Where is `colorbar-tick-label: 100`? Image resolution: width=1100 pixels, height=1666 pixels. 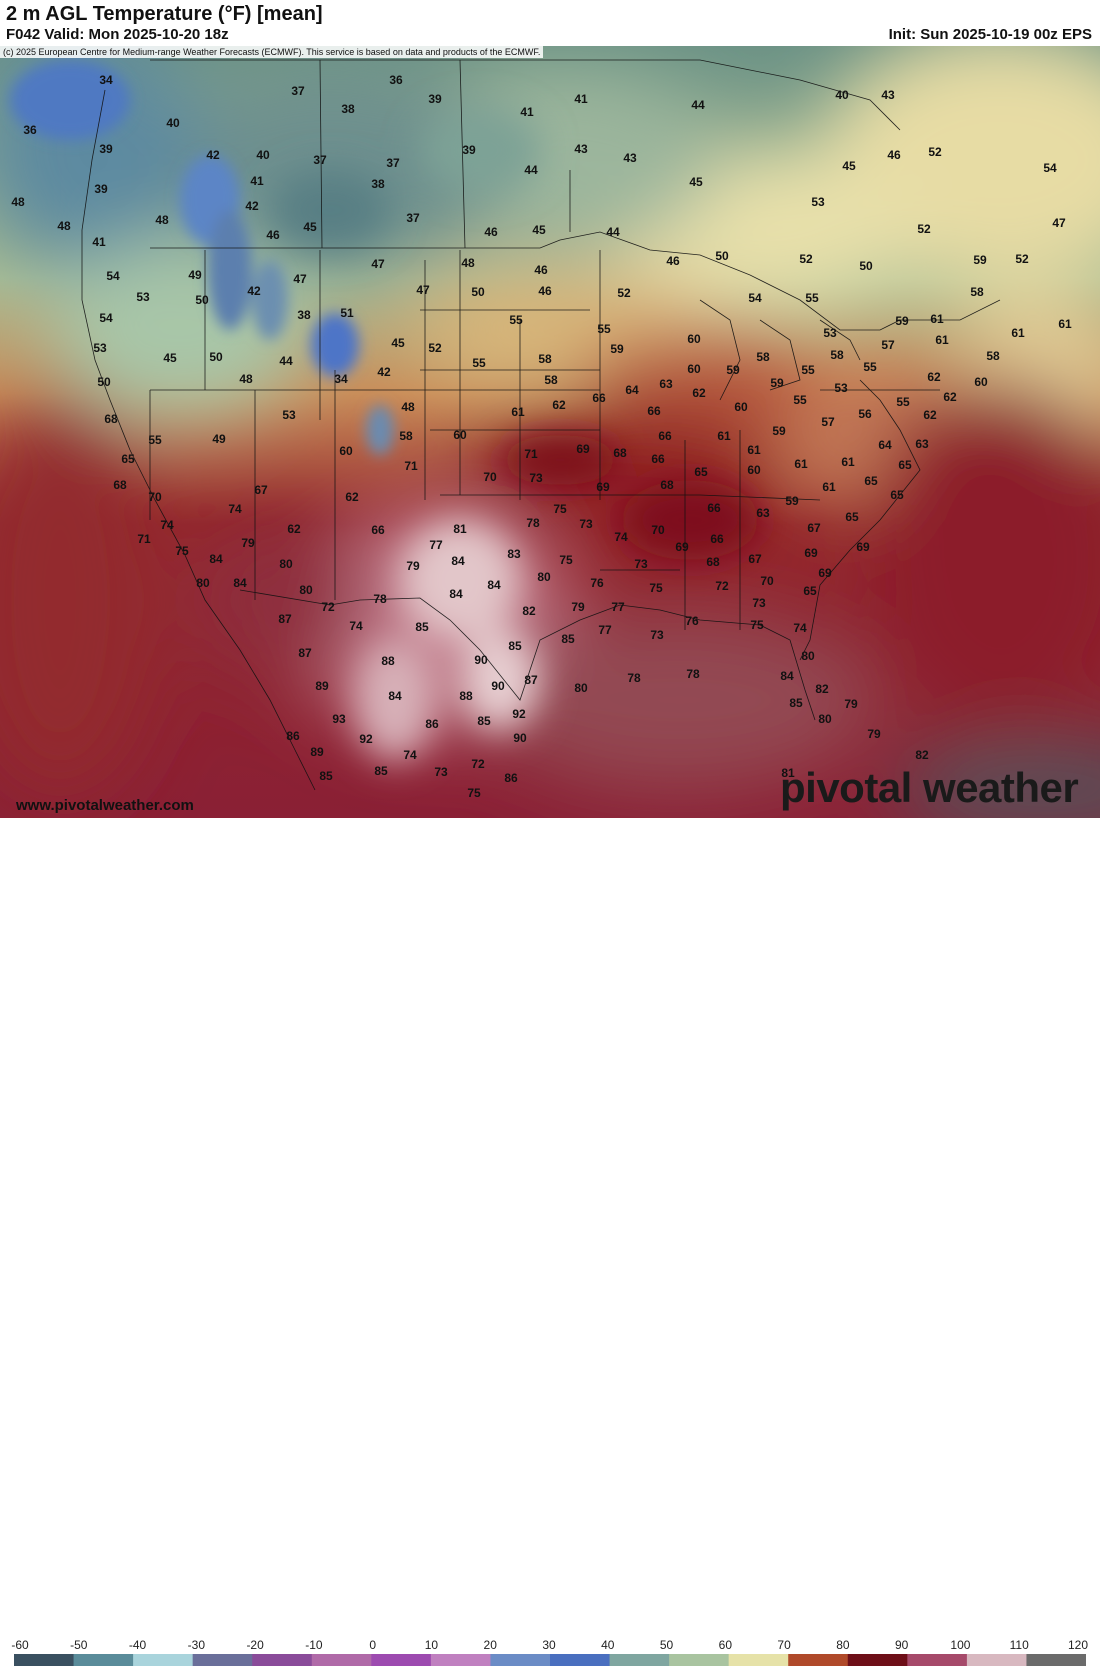
colorbar-tick-label: 100 is located at coordinates (960, 1645).